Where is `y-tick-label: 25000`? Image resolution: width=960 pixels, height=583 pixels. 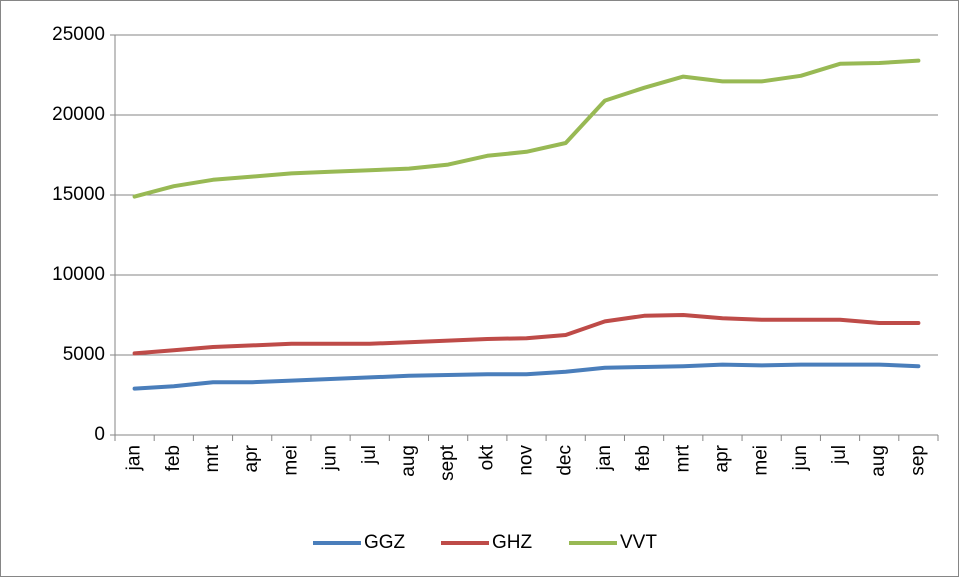 y-tick-label: 25000 is located at coordinates (78, 34).